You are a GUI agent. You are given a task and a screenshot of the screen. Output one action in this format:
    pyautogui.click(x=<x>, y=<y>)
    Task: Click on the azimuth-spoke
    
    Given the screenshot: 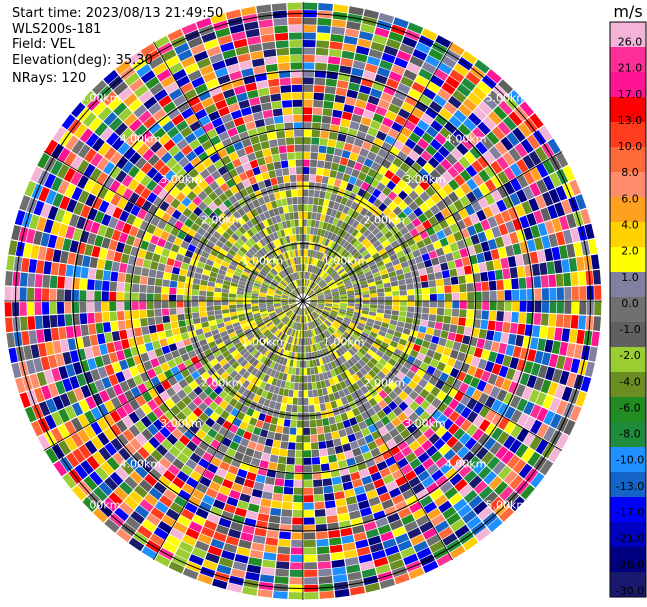 What is the action you would take?
    pyautogui.click(x=377, y=430)
    